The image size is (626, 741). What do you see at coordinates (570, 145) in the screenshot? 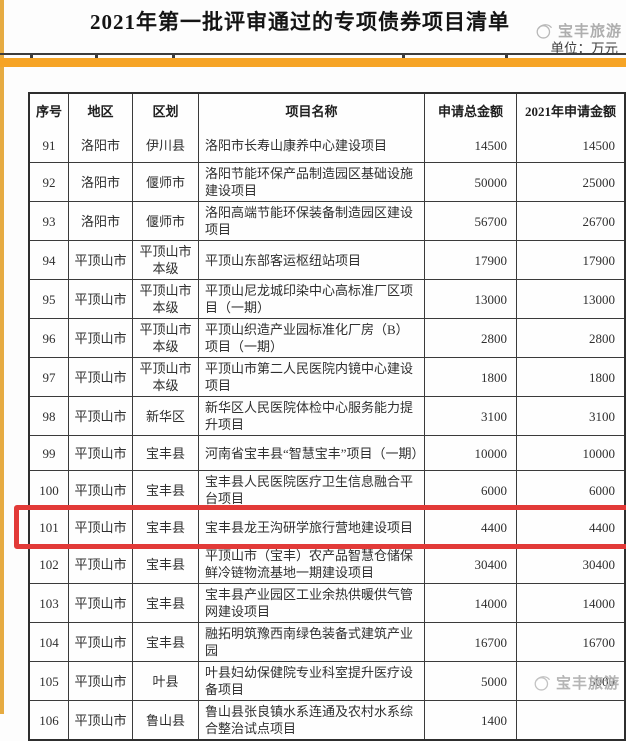
I see `cell-2021-amount: 14500` at bounding box center [570, 145].